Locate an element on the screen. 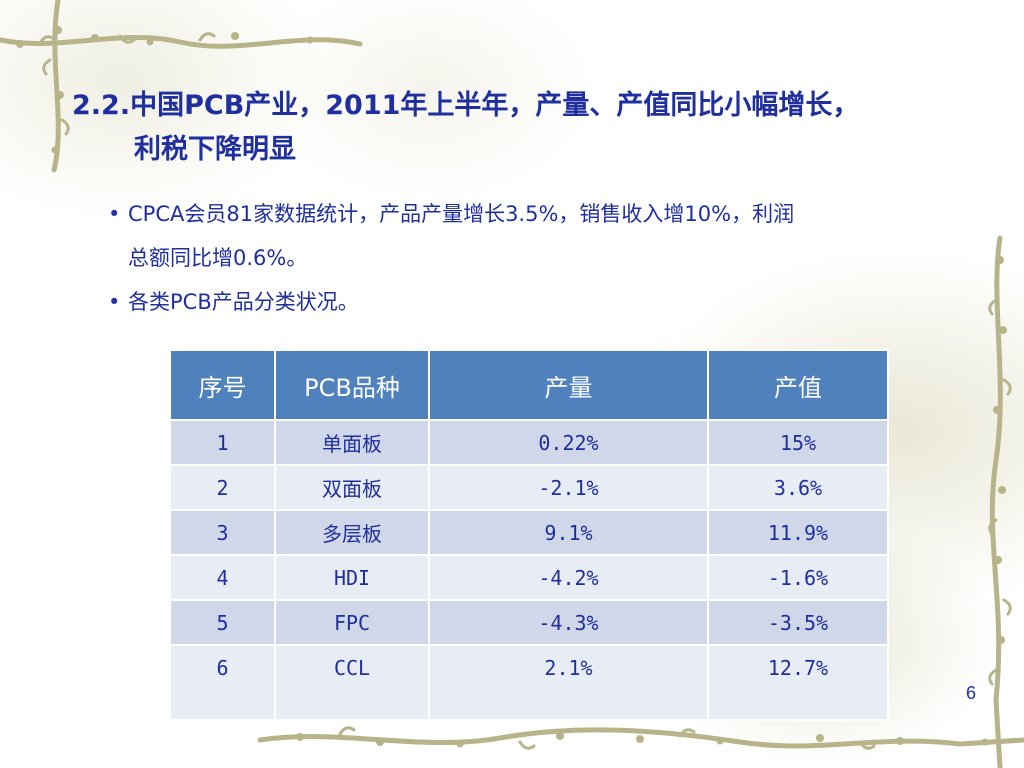 The width and height of the screenshot is (1024, 768). cell-type: HDI is located at coordinates (352, 577).